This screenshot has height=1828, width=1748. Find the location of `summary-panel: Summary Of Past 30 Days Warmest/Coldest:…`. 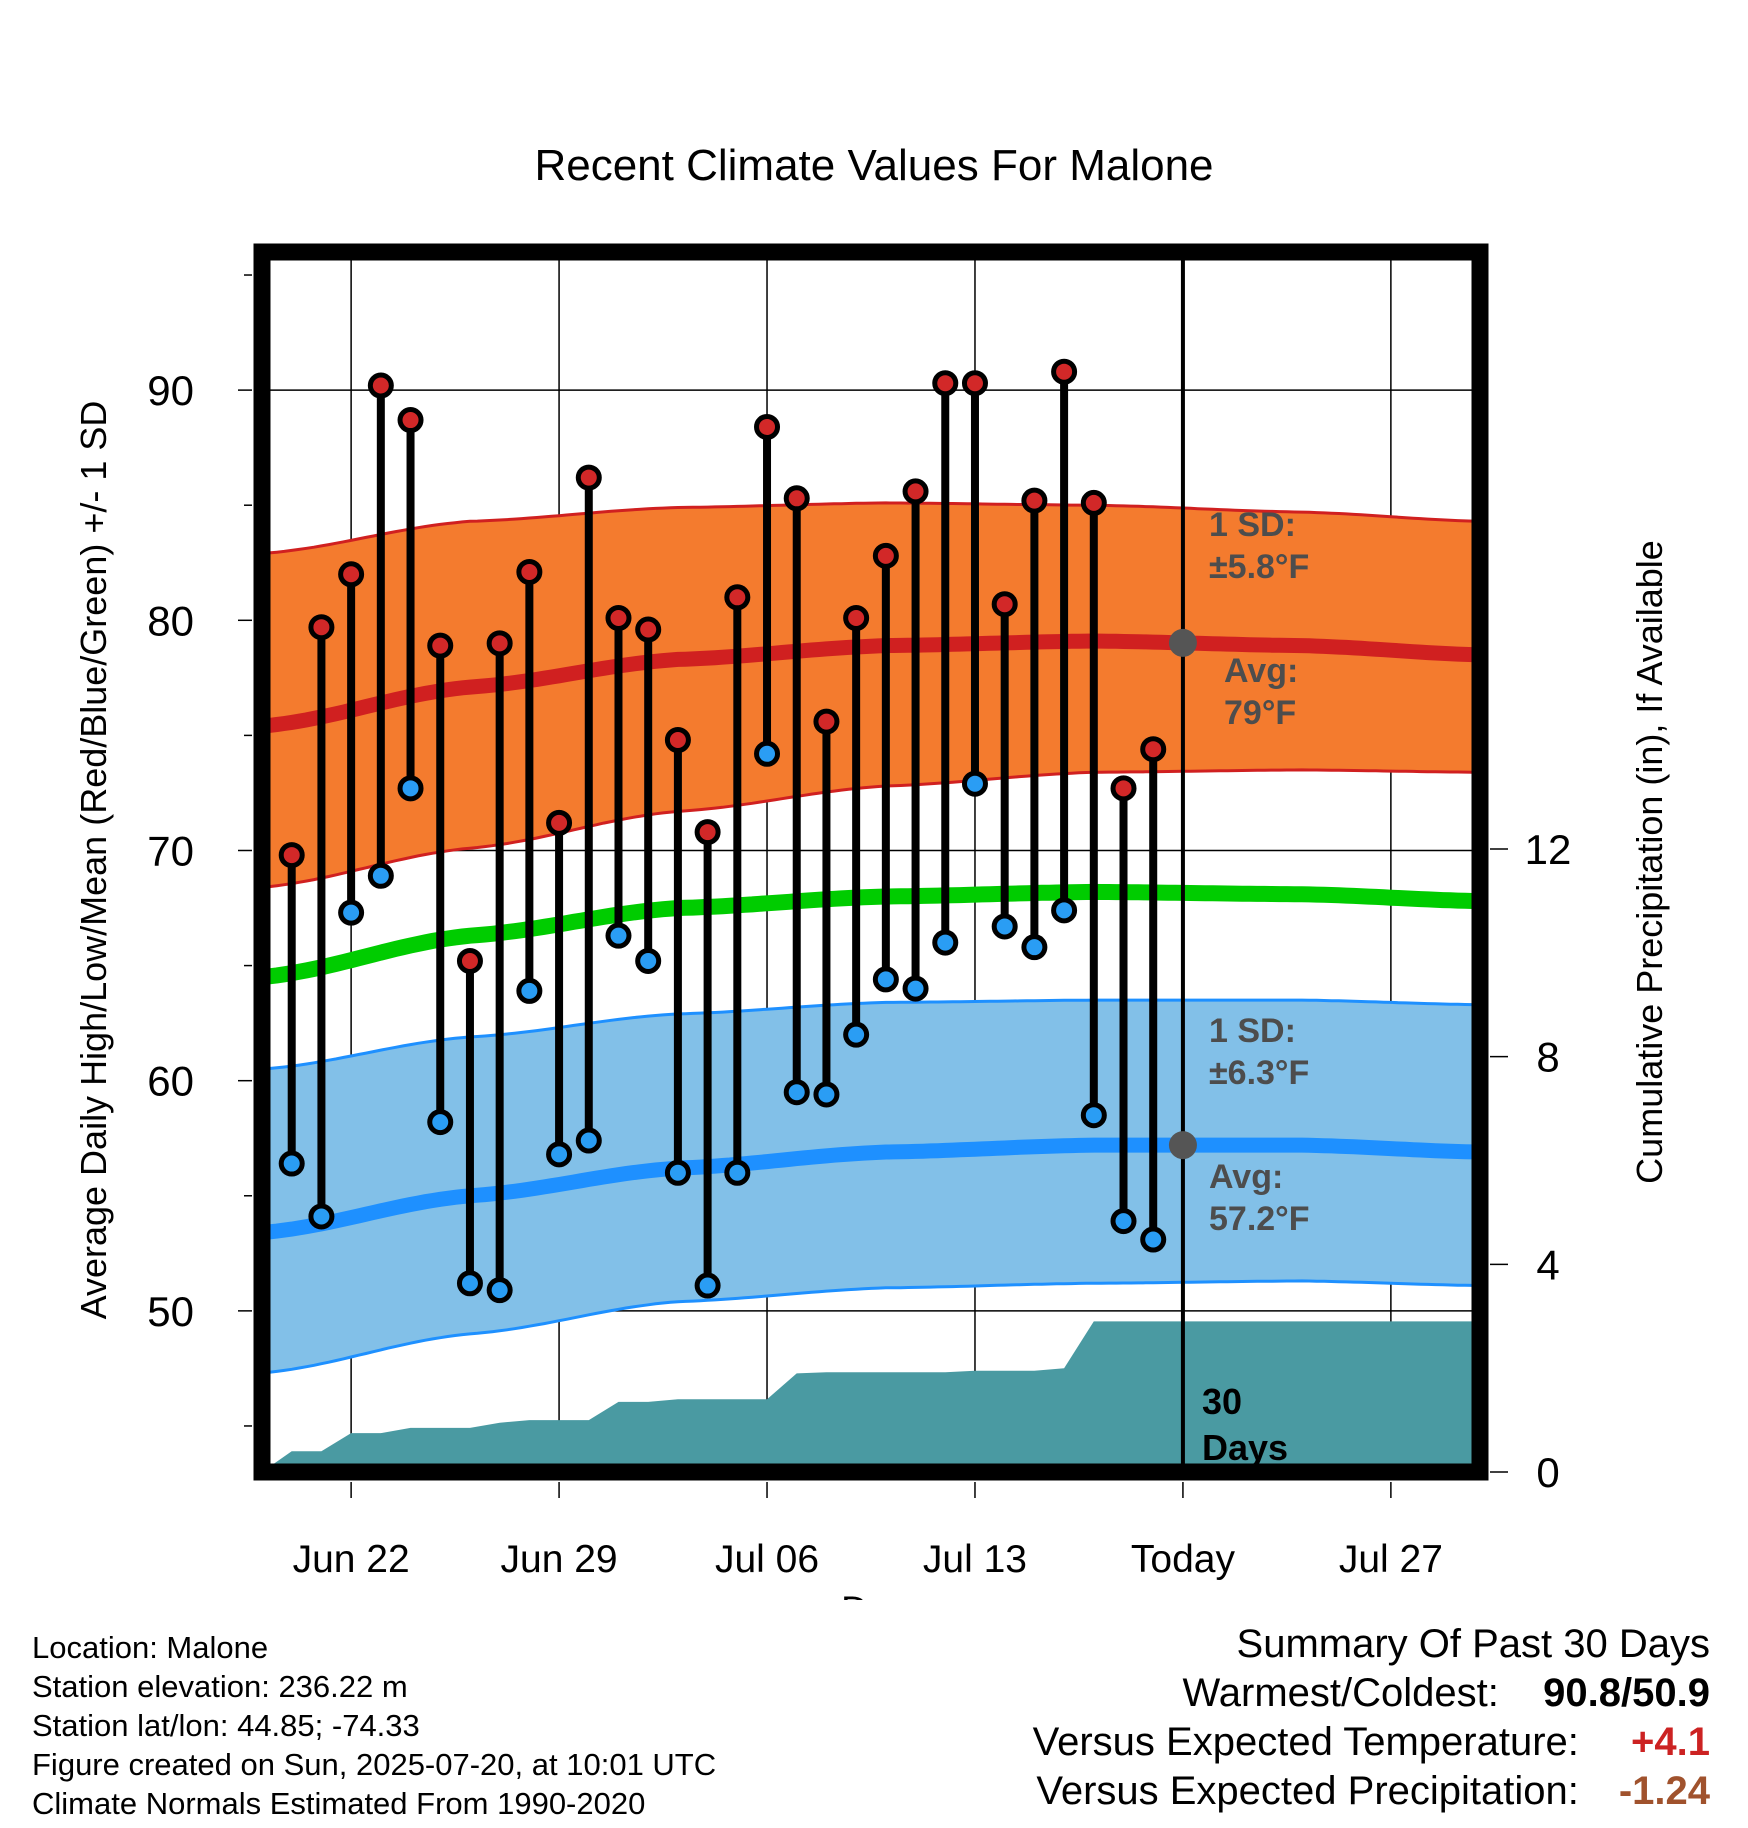

summary-panel: Summary Of Past 30 Days Warmest/Coldest:… is located at coordinates (1371, 1718).